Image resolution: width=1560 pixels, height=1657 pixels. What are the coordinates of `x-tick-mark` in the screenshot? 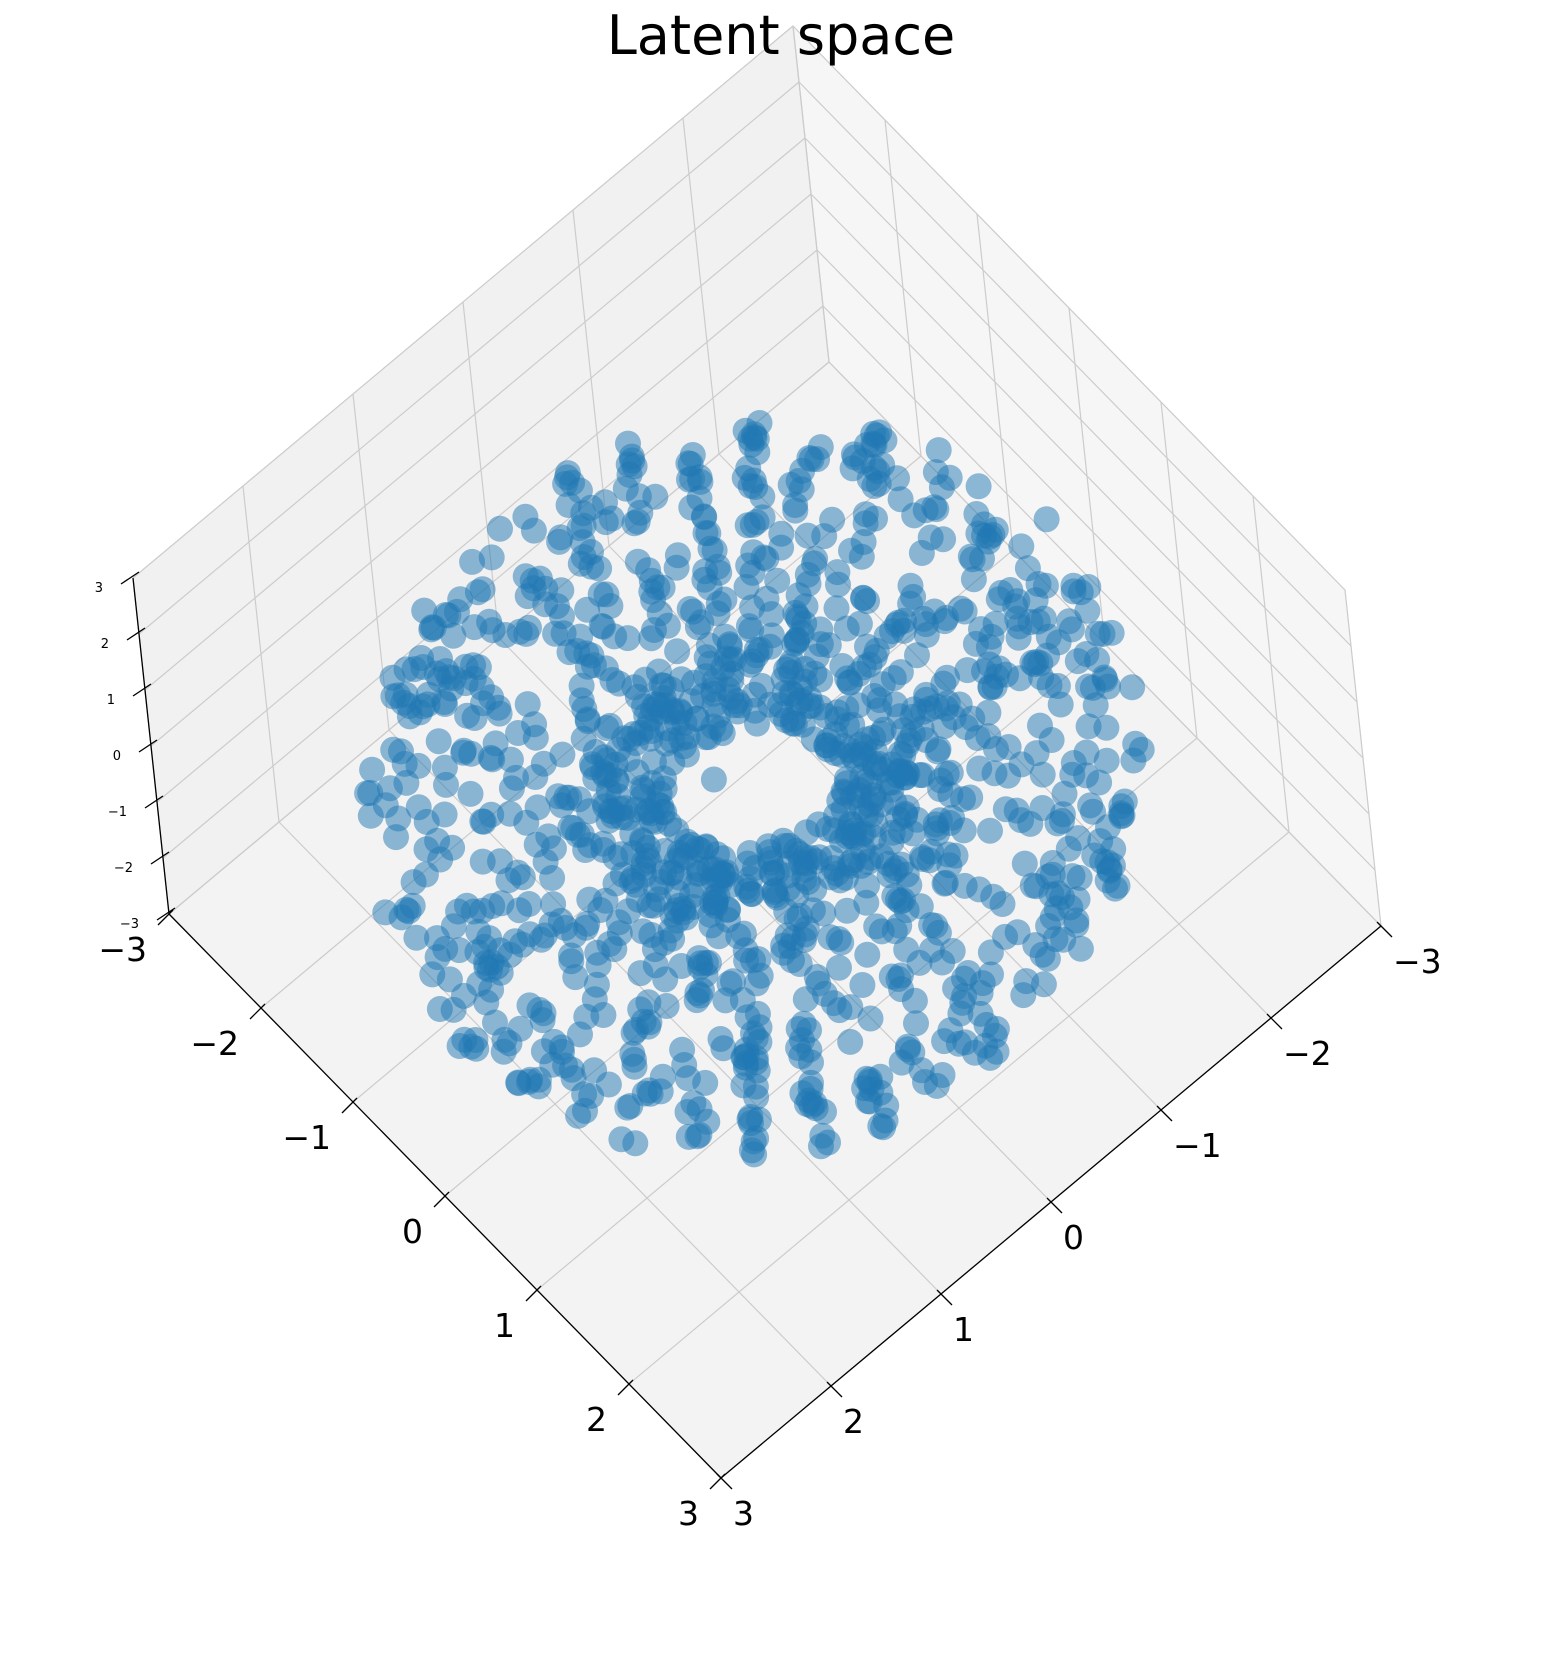 It's located at (165, 917).